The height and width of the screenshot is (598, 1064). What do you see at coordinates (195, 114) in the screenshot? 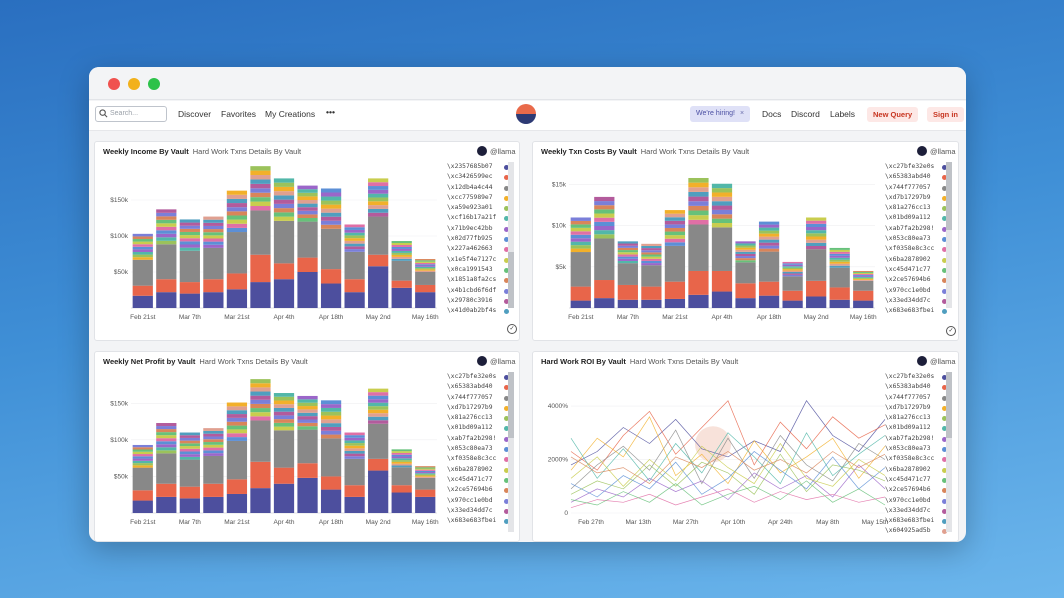
I see `nav-discover: Discover` at bounding box center [195, 114].